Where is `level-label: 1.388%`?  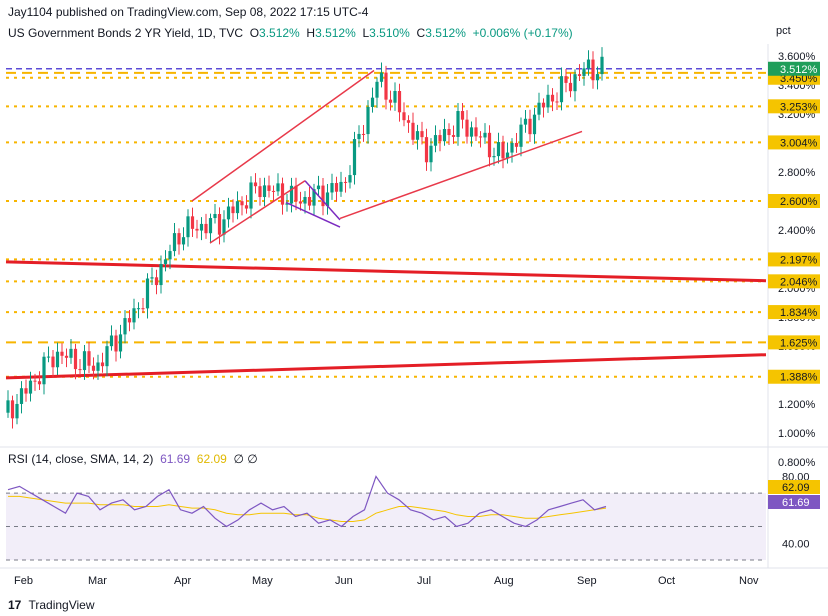
level-label: 1.388% is located at coordinates (799, 378).